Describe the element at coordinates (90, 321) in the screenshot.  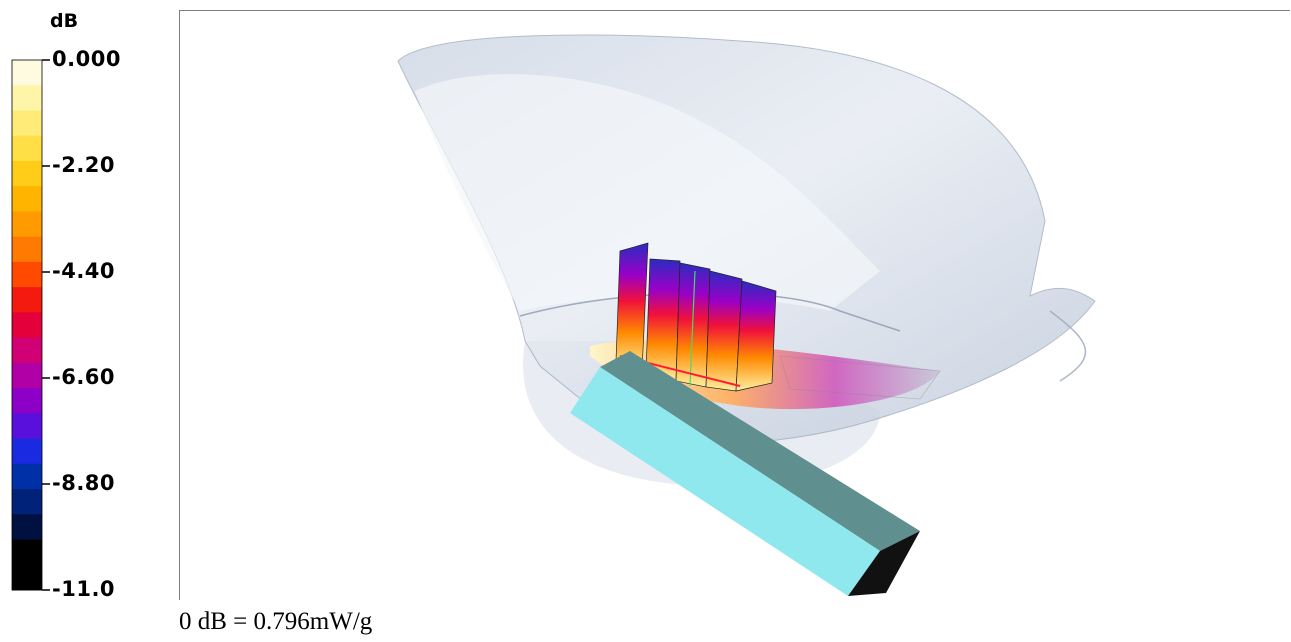
I see `colorbar` at that location.